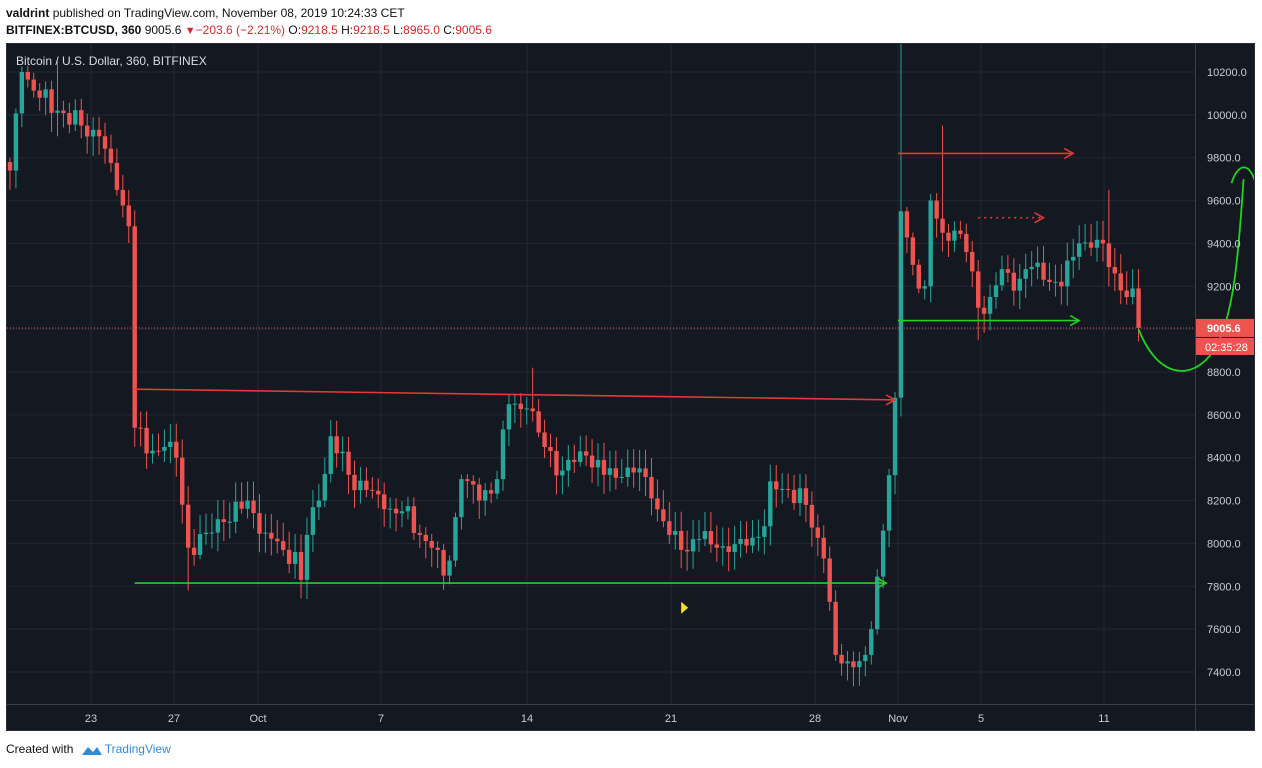  Describe the element at coordinates (1224, 202) in the screenshot. I see `y-tick-label: 9600.0` at that location.